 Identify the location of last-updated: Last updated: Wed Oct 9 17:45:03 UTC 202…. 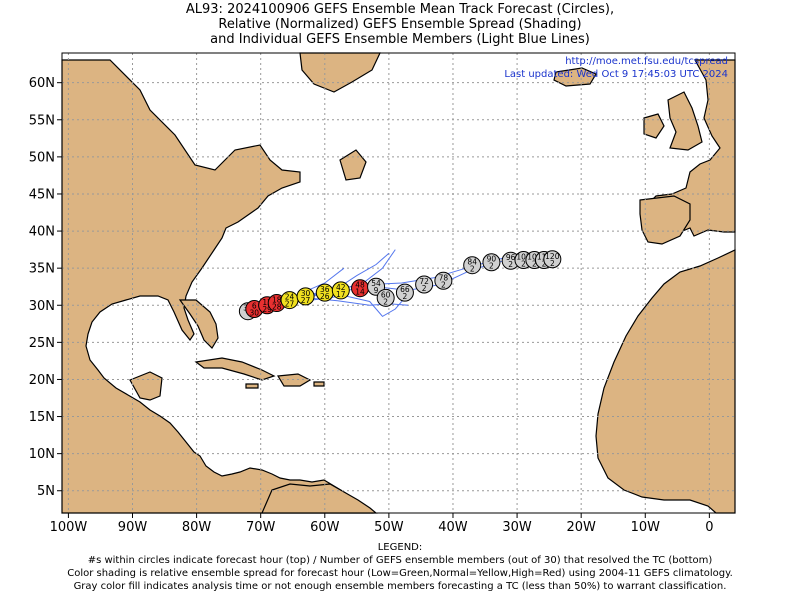
(616, 74).